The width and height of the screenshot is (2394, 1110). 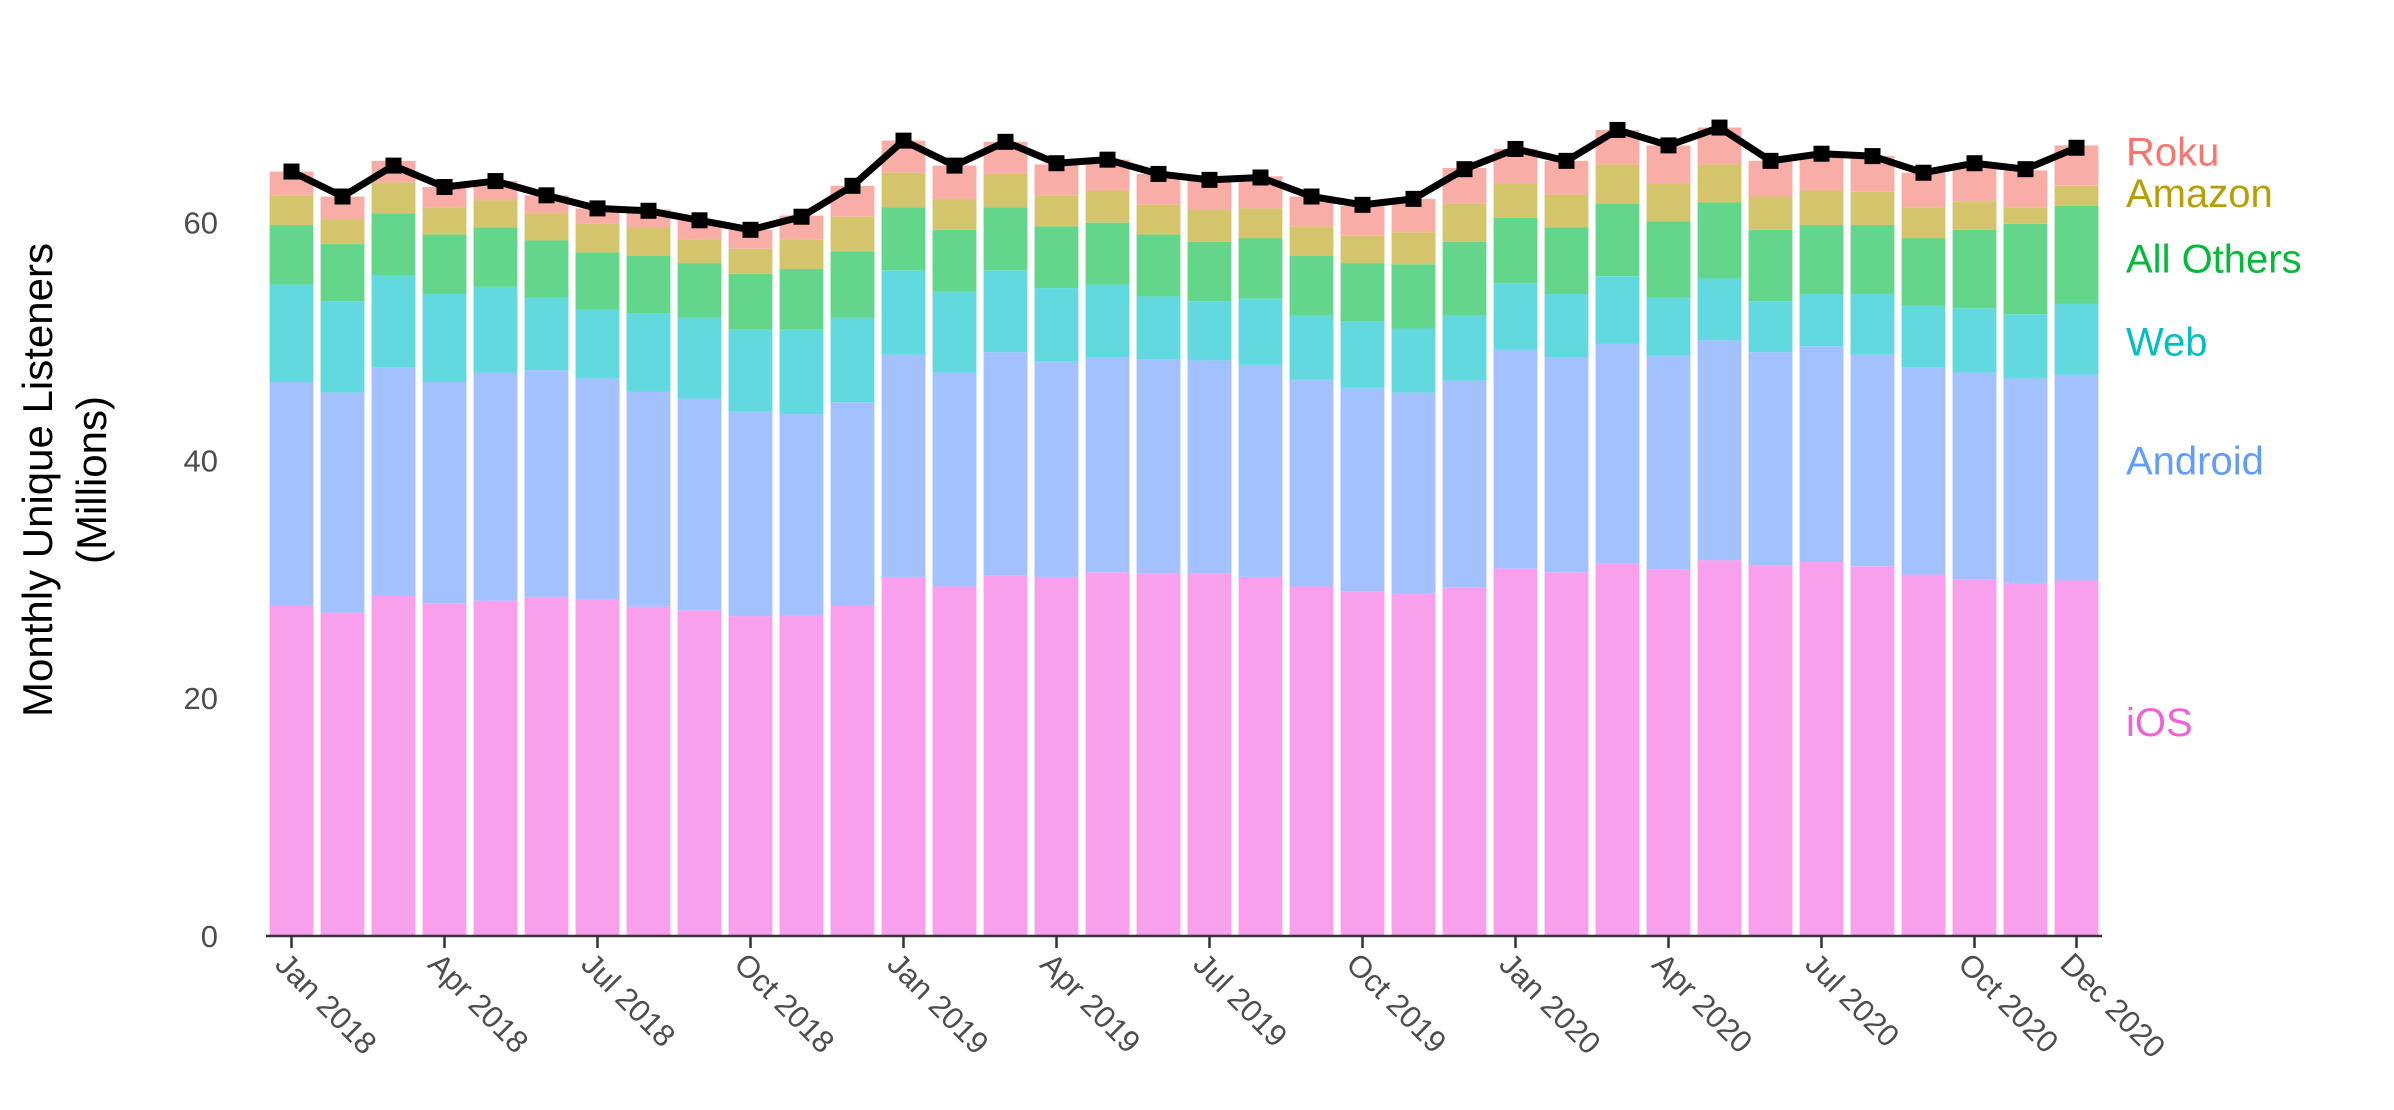 What do you see at coordinates (91, 480) in the screenshot?
I see `y-axis-title-line-2: (Millions)` at bounding box center [91, 480].